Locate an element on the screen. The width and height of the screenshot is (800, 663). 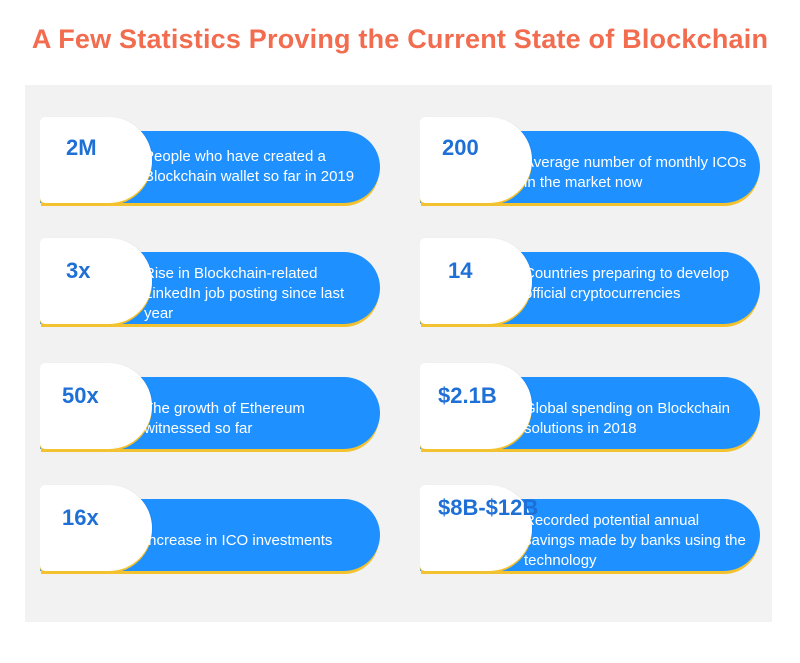
stat-value: $8B-$12B is located at coordinates (488, 507).